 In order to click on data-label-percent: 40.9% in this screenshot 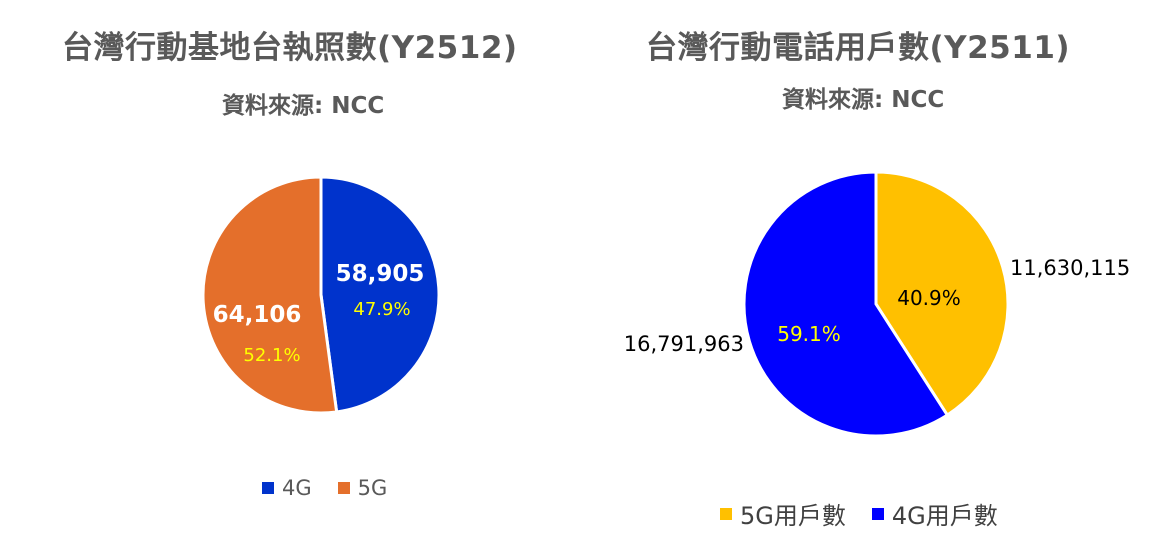, I will do `click(929, 298)`.